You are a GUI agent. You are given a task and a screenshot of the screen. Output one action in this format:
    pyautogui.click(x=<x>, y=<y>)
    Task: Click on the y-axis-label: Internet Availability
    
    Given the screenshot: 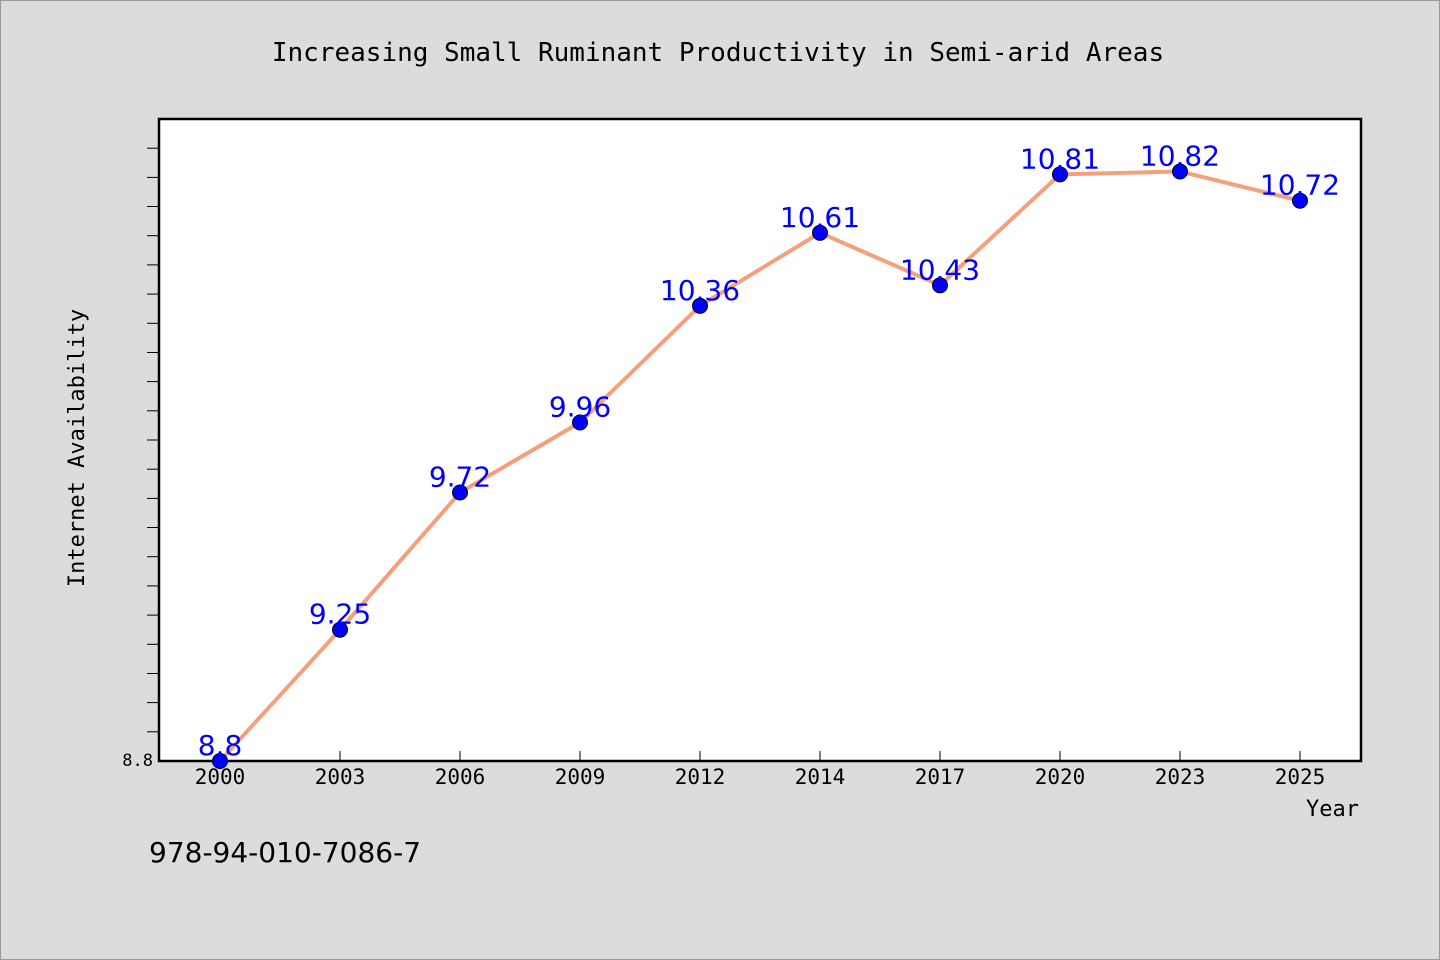 What is the action you would take?
    pyautogui.click(x=77, y=448)
    